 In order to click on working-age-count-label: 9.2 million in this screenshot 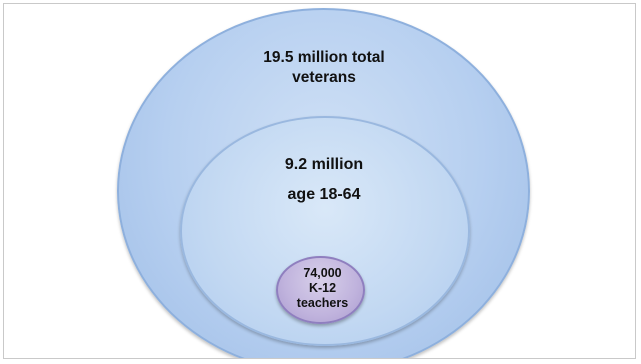, I will do `click(324, 164)`.